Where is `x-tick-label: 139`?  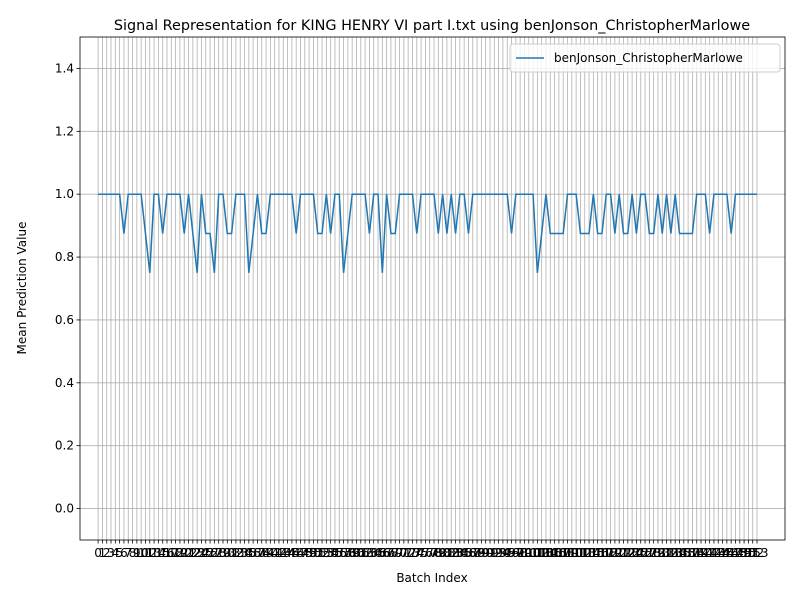 x-tick-label: 139 is located at coordinates (696, 553).